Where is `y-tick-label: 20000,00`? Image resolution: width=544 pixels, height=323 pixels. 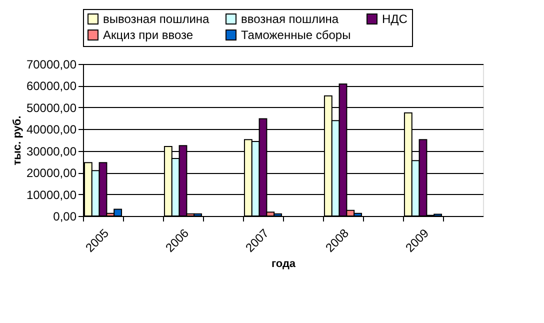 y-tick-label: 20000,00 is located at coordinates (51, 173).